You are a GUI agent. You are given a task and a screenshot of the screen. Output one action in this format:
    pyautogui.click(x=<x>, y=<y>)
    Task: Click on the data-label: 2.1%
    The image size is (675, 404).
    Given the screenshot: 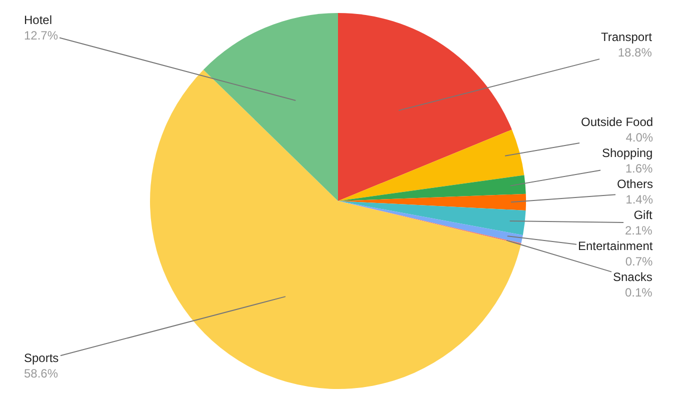 What is the action you would take?
    pyautogui.click(x=639, y=231)
    